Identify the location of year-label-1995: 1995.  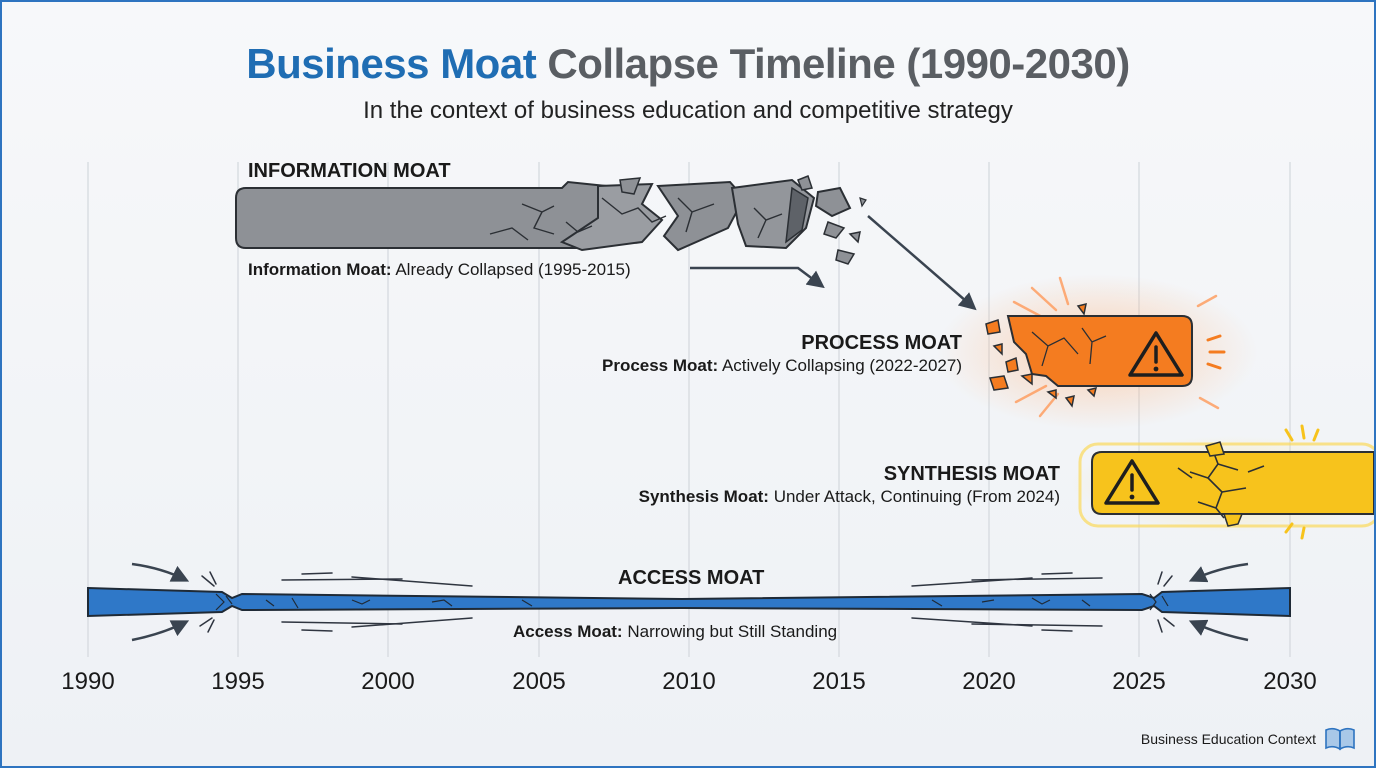
(238, 681).